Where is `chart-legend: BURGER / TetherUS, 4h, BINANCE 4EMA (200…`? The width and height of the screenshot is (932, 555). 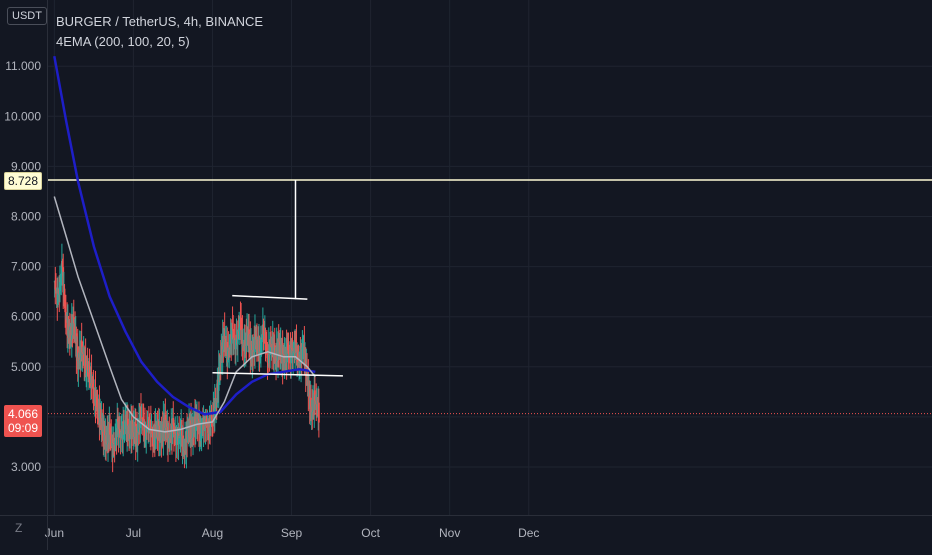 chart-legend: BURGER / TetherUS, 4h, BINANCE 4EMA (200… is located at coordinates (159, 32).